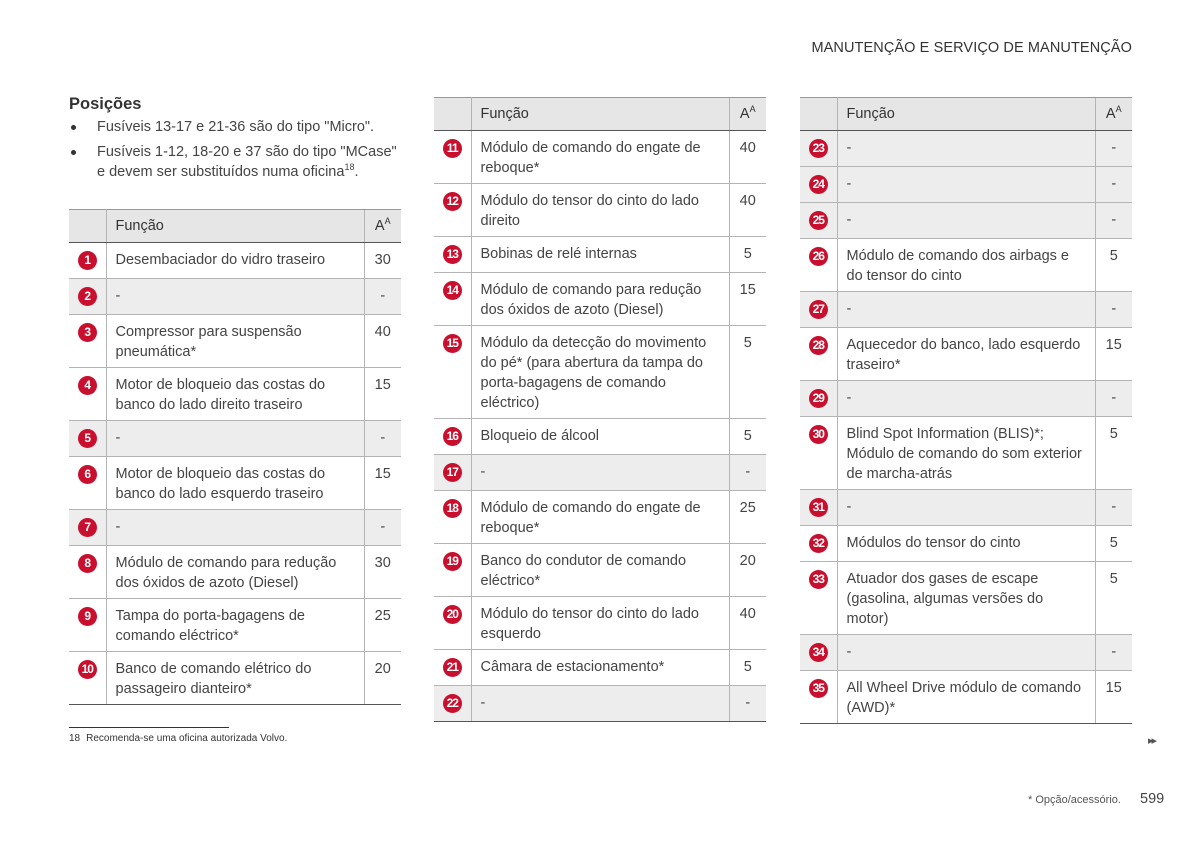  Describe the element at coordinates (747, 114) in the screenshot. I see `header-amp: AA` at that location.